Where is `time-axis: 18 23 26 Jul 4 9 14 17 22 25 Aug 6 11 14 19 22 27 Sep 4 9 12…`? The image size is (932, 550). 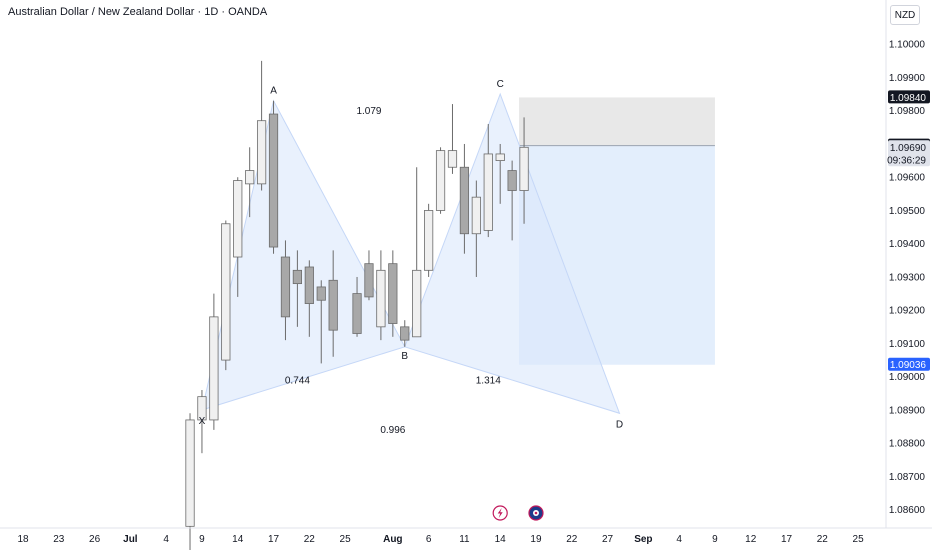
time-axis: 18 23 26 Jul 4 9 14 17 22 25 Aug 6 11 14 19 22 27 Sep 4 9 12… is located at coordinates (440, 539).